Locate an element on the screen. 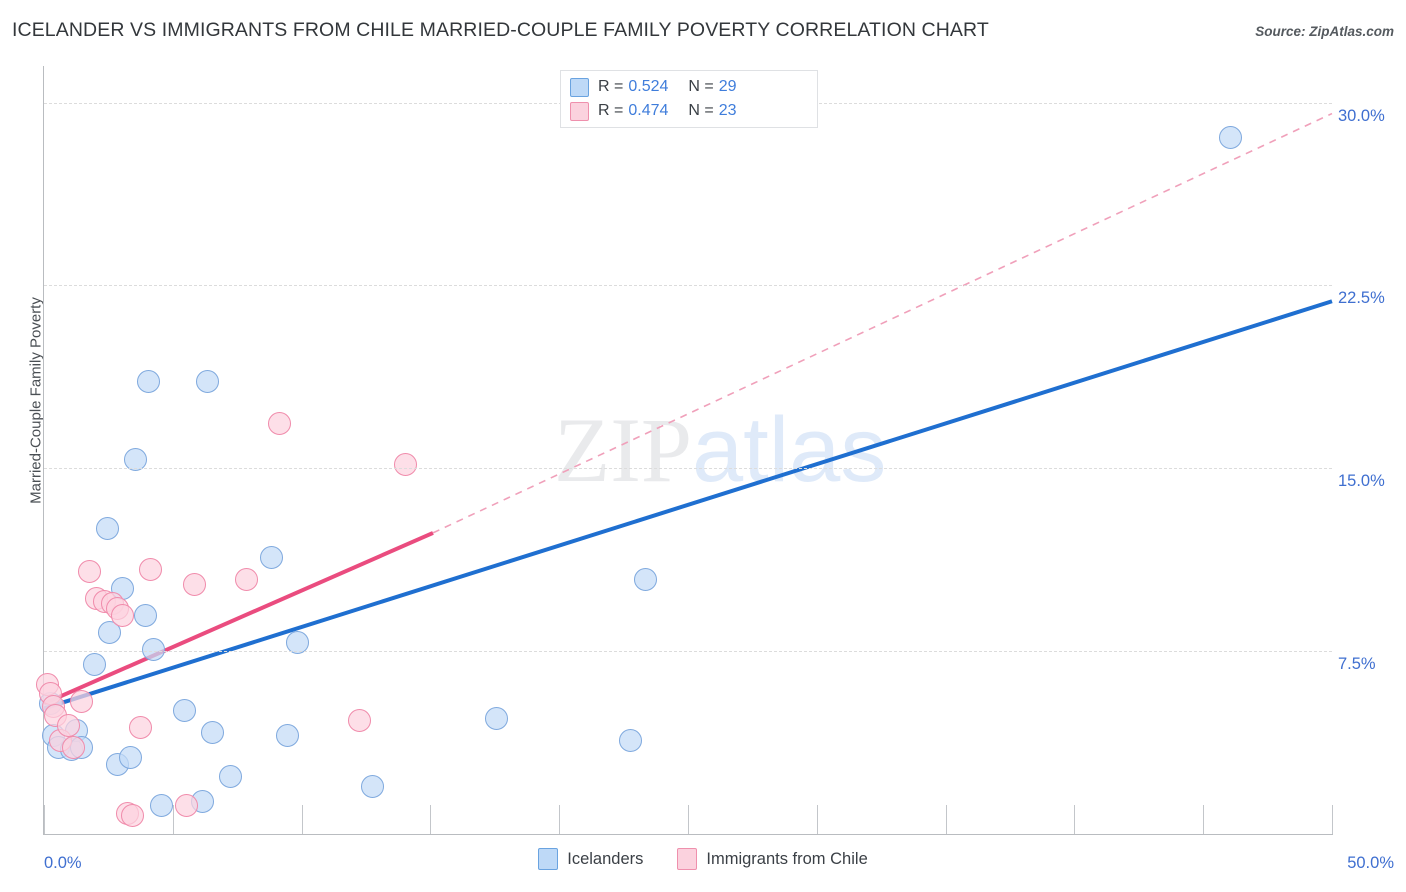 The height and width of the screenshot is (892, 1406). stat-swatch-chile-icon is located at coordinates (579, 111).